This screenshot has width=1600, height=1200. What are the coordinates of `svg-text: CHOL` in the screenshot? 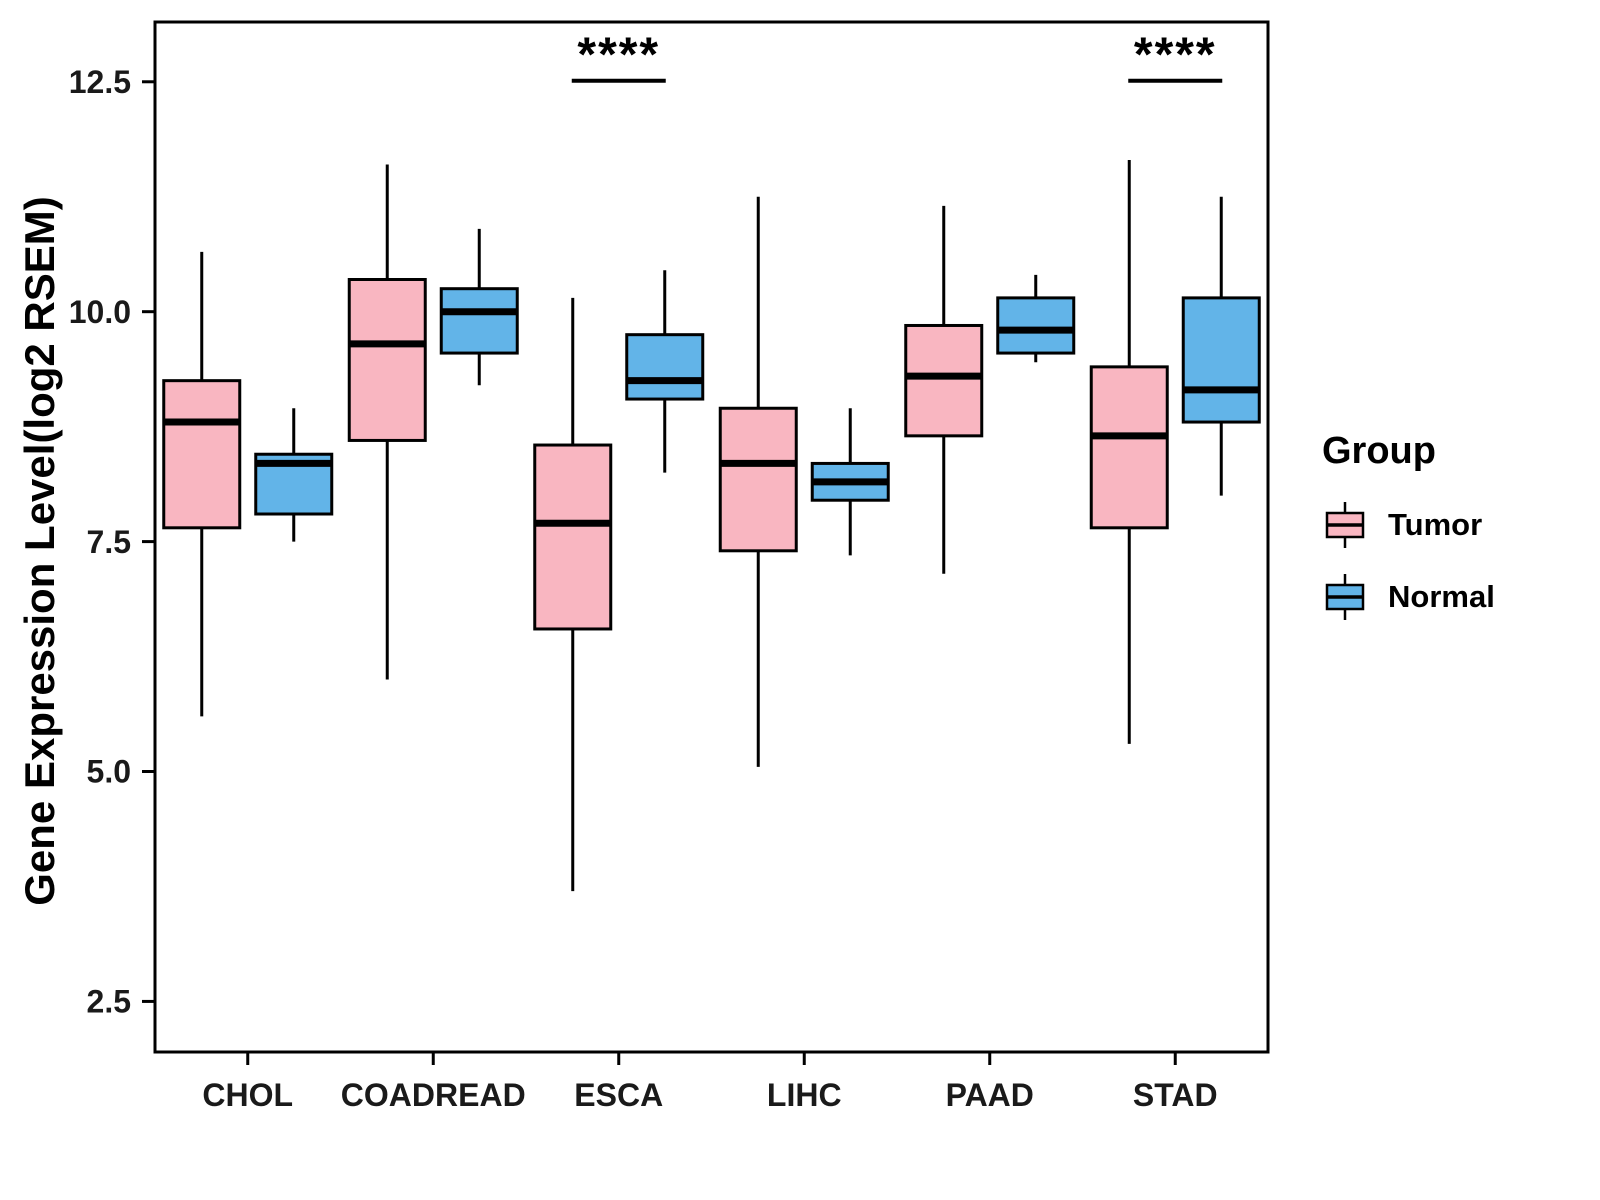 It's located at (247, 1095).